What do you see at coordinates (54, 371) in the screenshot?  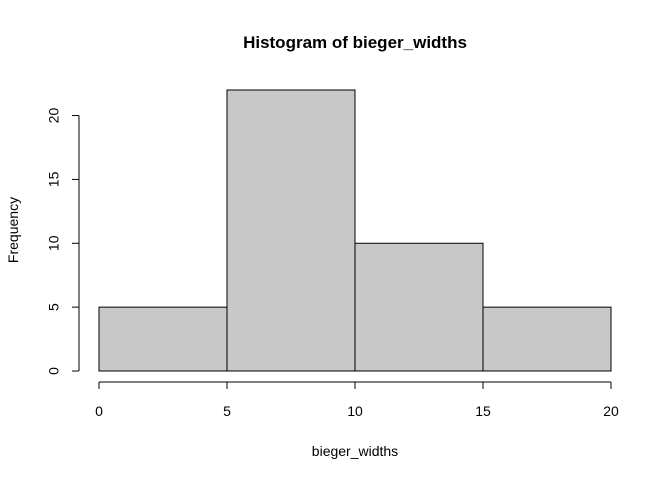 I see `y-tick-label-0: 0` at bounding box center [54, 371].